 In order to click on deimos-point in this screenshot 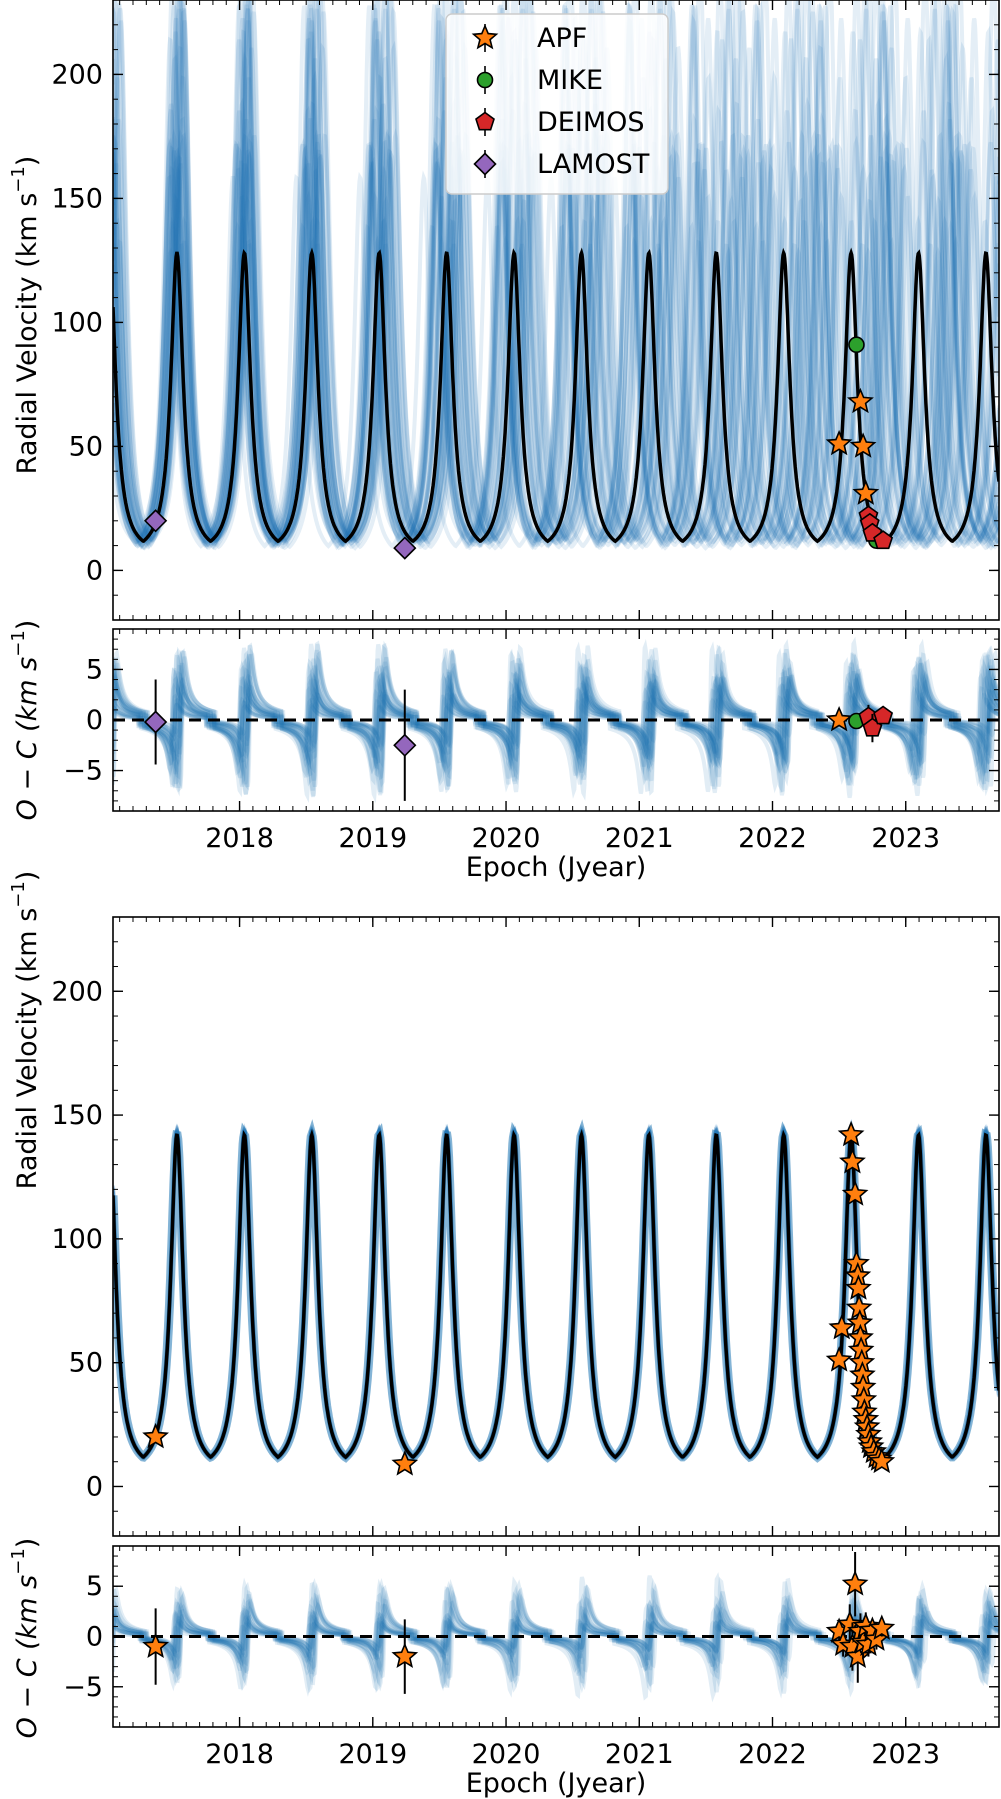, I will do `click(883, 540)`.